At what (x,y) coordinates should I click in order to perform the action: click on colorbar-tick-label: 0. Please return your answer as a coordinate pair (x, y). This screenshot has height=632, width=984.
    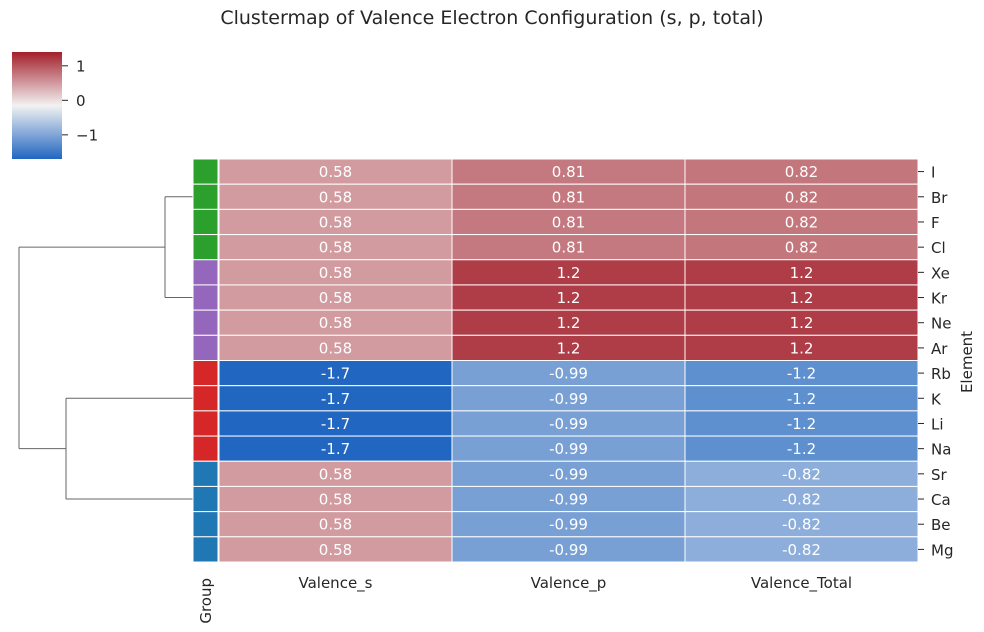
    Looking at the image, I should click on (81, 101).